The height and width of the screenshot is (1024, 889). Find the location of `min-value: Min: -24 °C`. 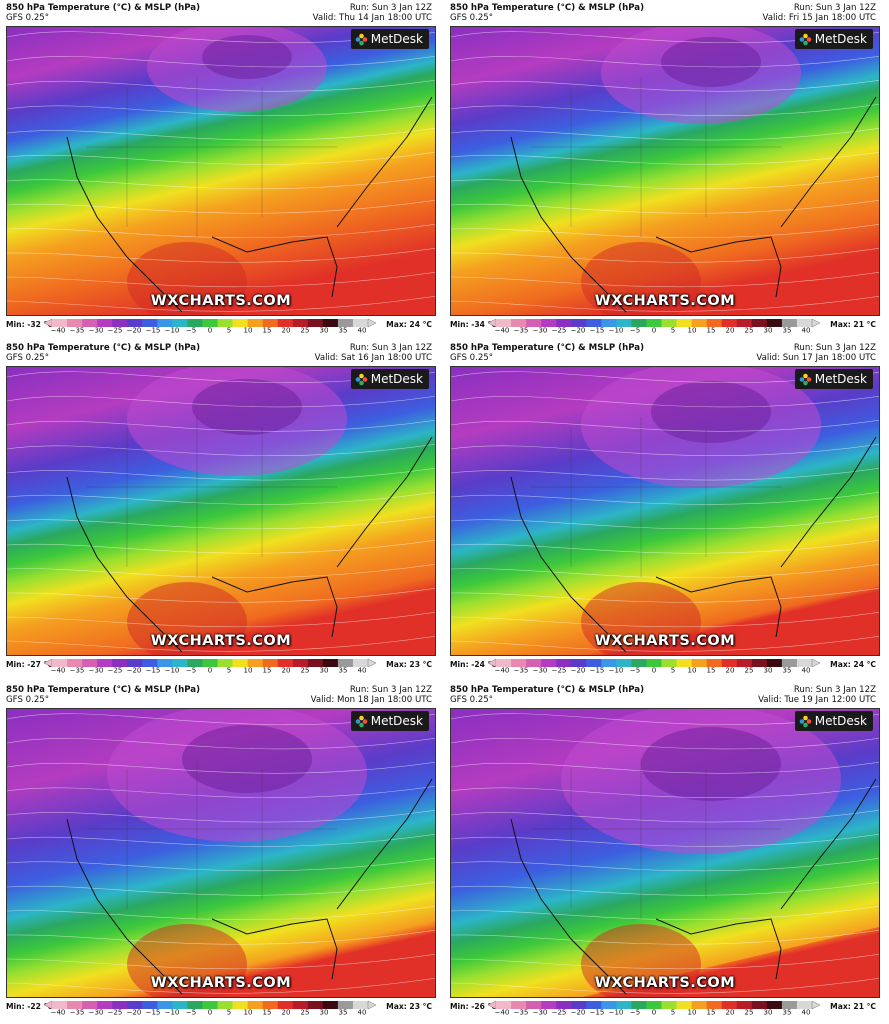

min-value: Min: -24 °C is located at coordinates (473, 664).